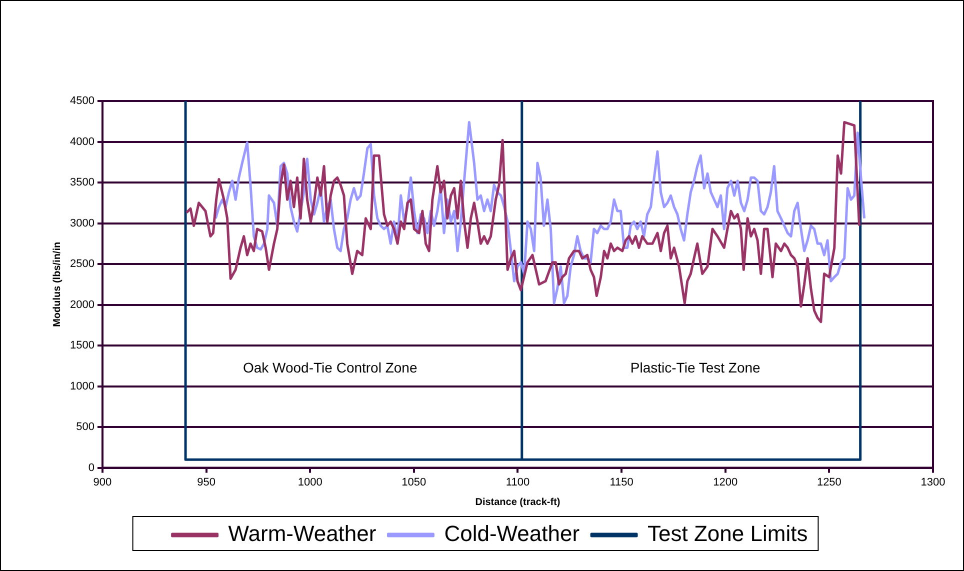 This screenshot has width=964, height=571. Describe the element at coordinates (82, 386) in the screenshot. I see `y-tick-label: 1000` at that location.